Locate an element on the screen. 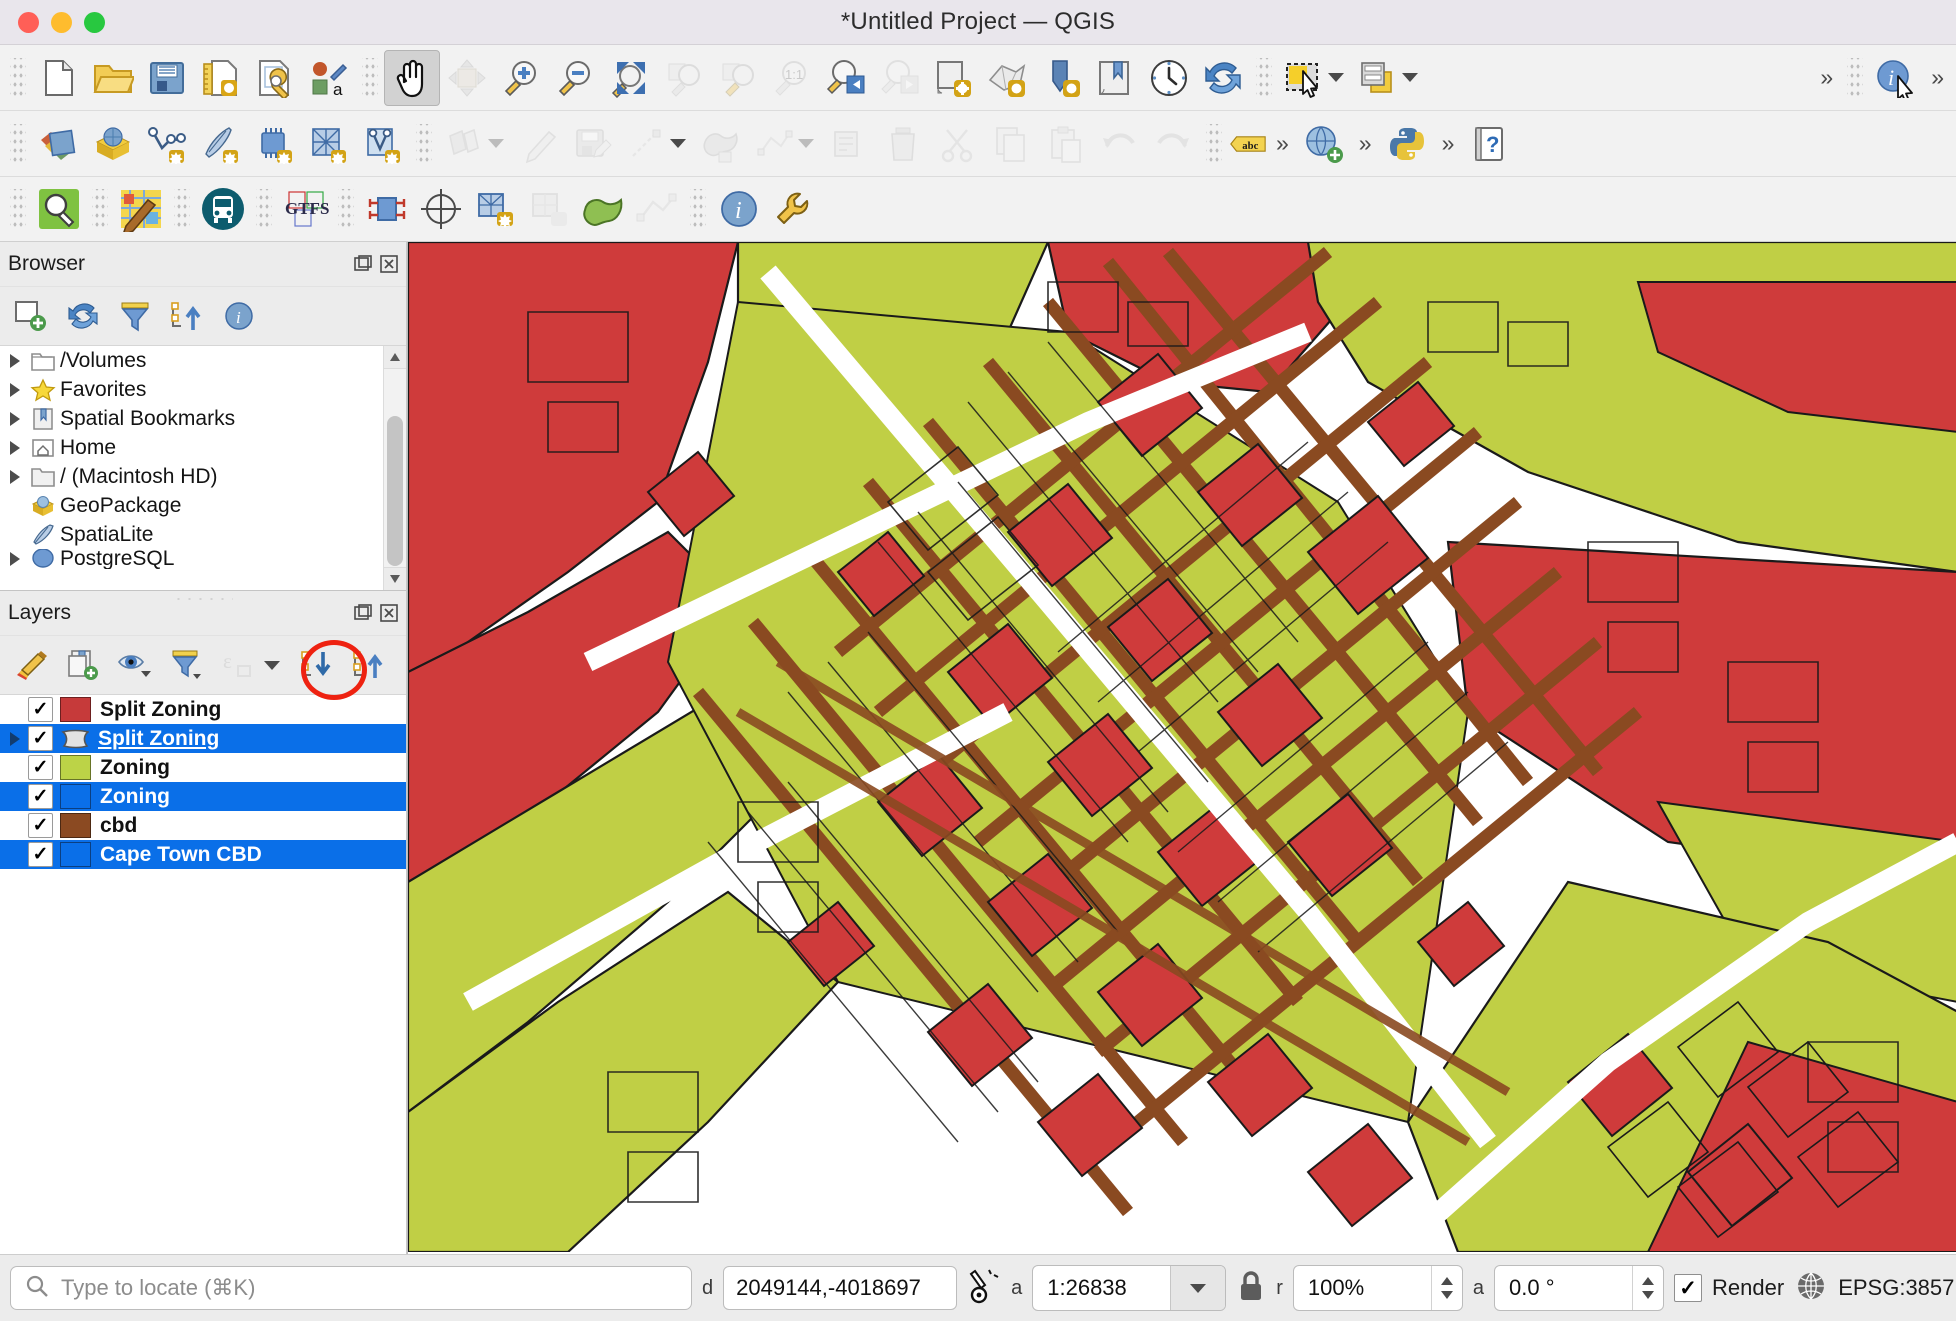 This screenshot has width=1956, height=1321. panel-drag-handle is located at coordinates (203, 599).